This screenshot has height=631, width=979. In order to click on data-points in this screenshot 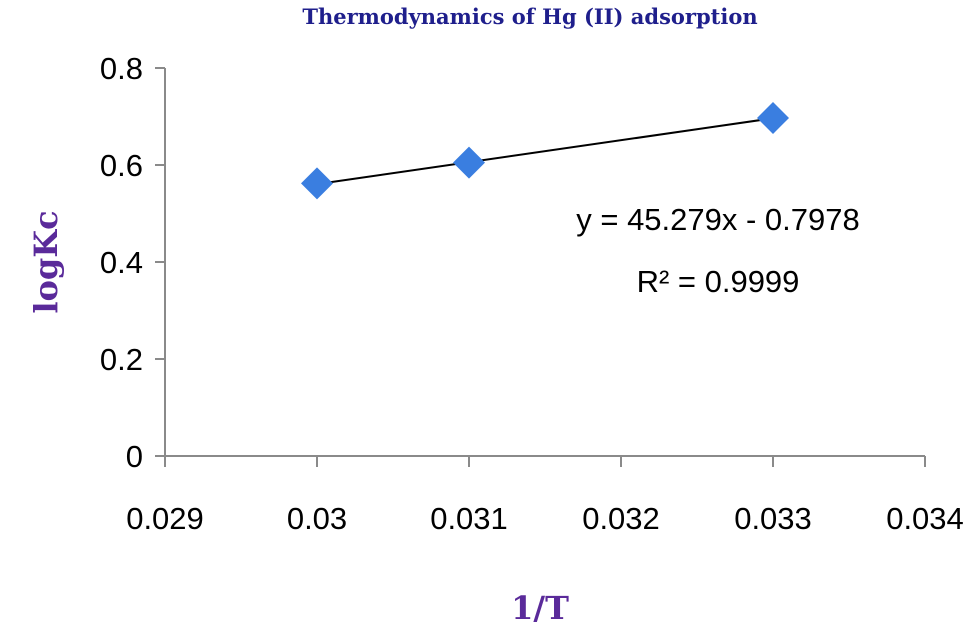, I will do `click(545, 150)`.